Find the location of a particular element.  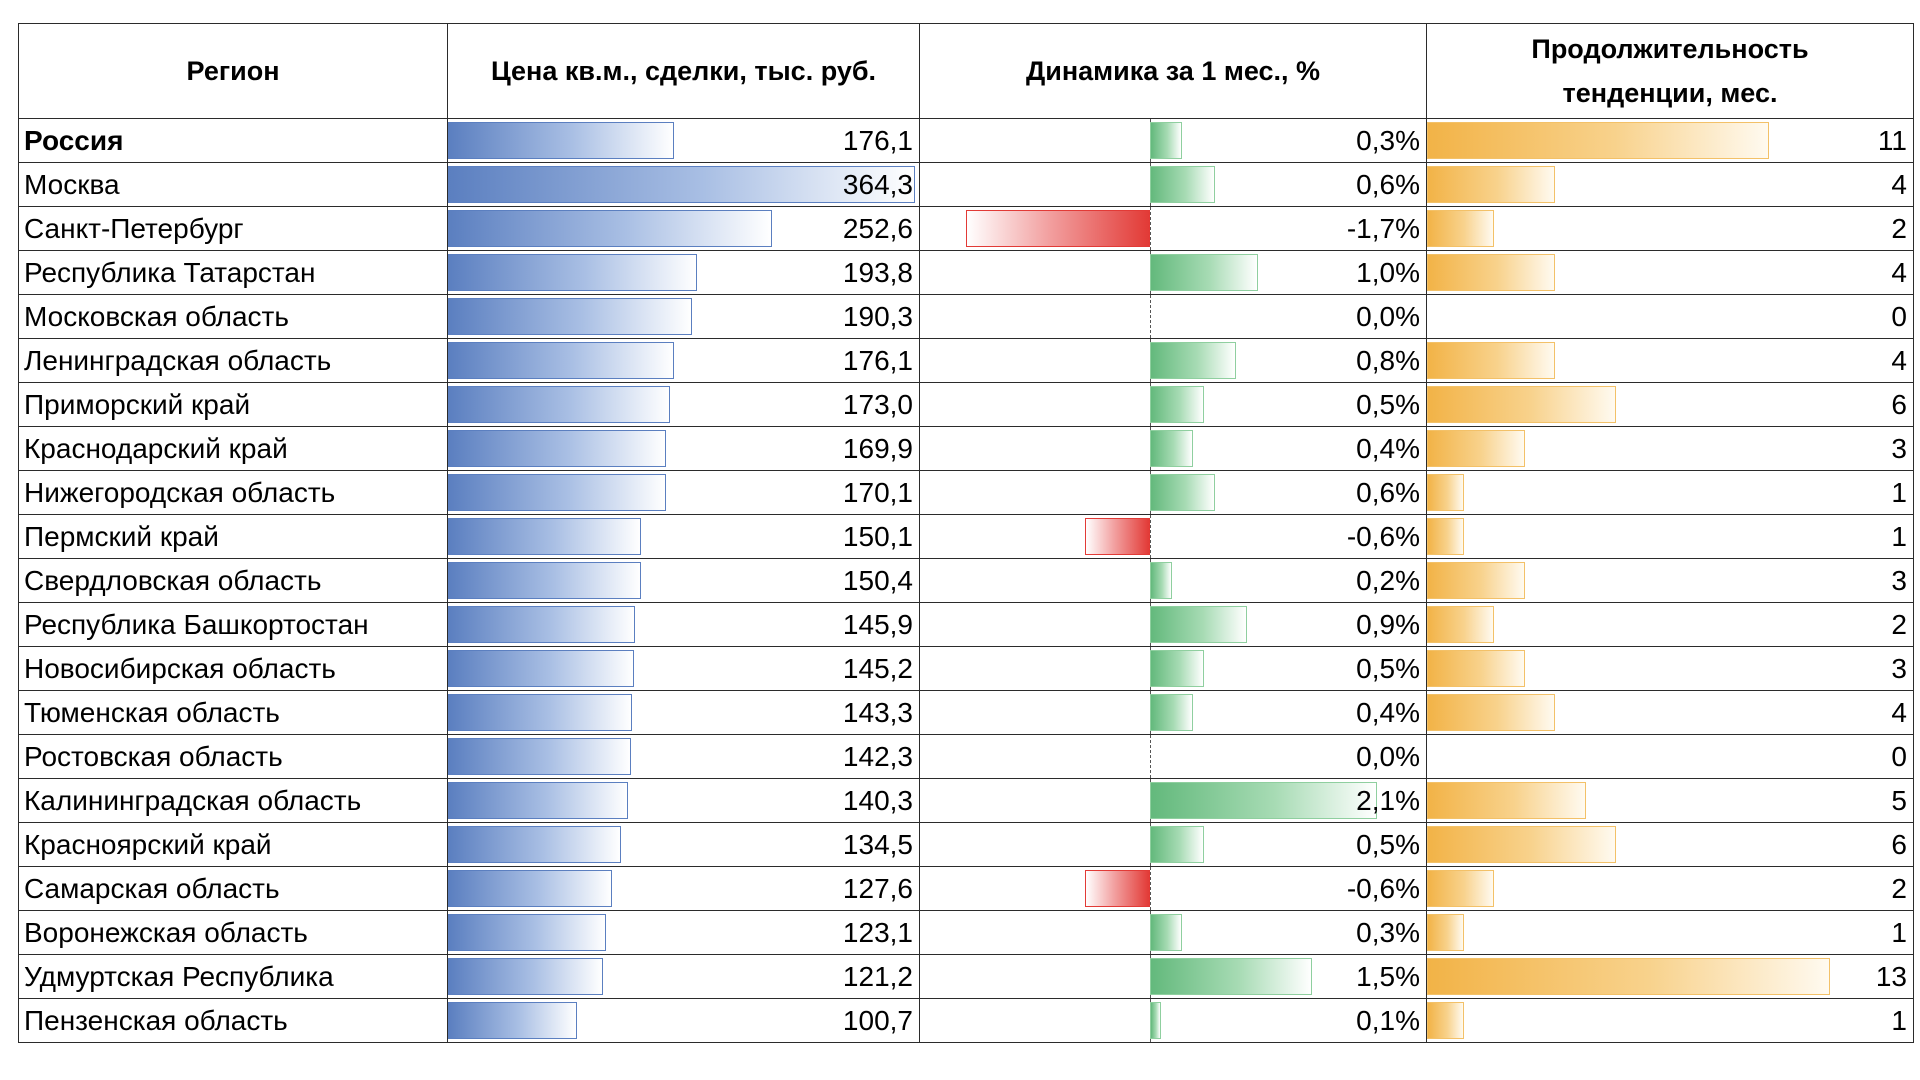

region-cell: Самарская область is located at coordinates (233, 888).